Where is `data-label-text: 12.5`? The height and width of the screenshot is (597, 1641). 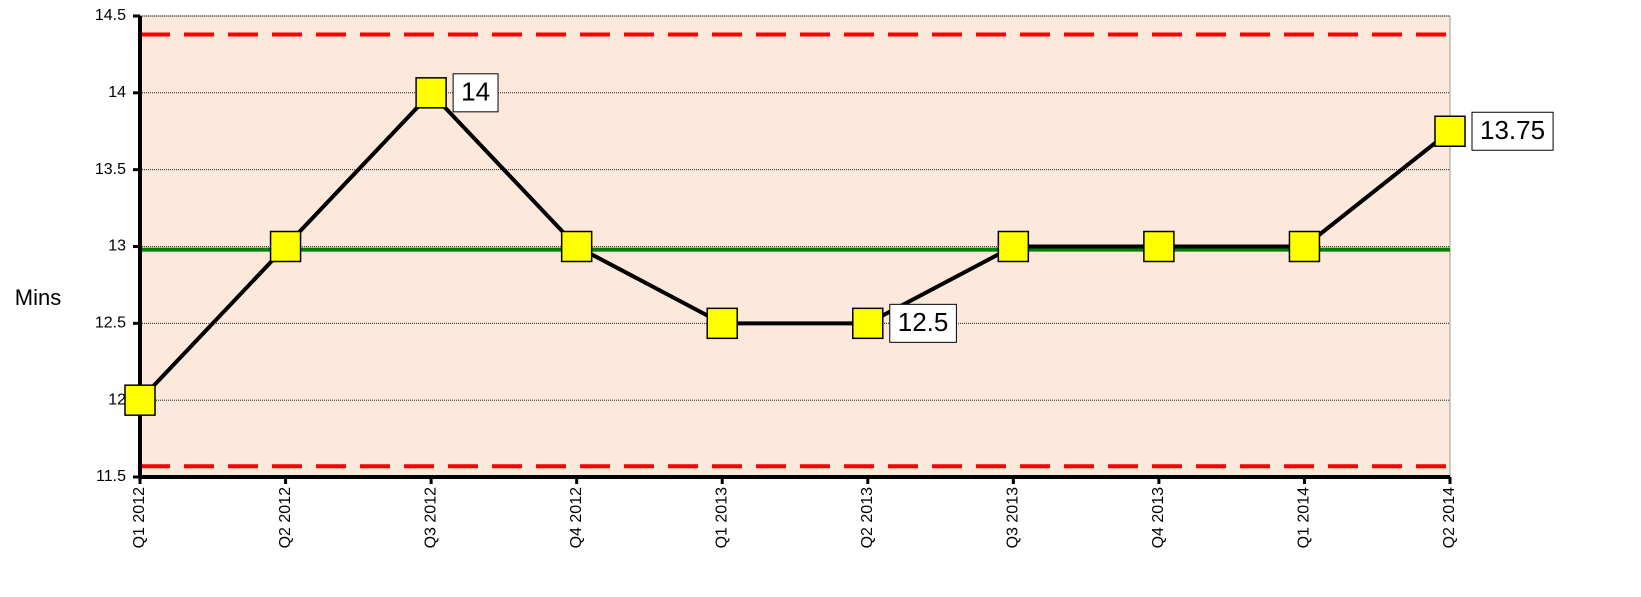
data-label-text: 12.5 is located at coordinates (923, 322).